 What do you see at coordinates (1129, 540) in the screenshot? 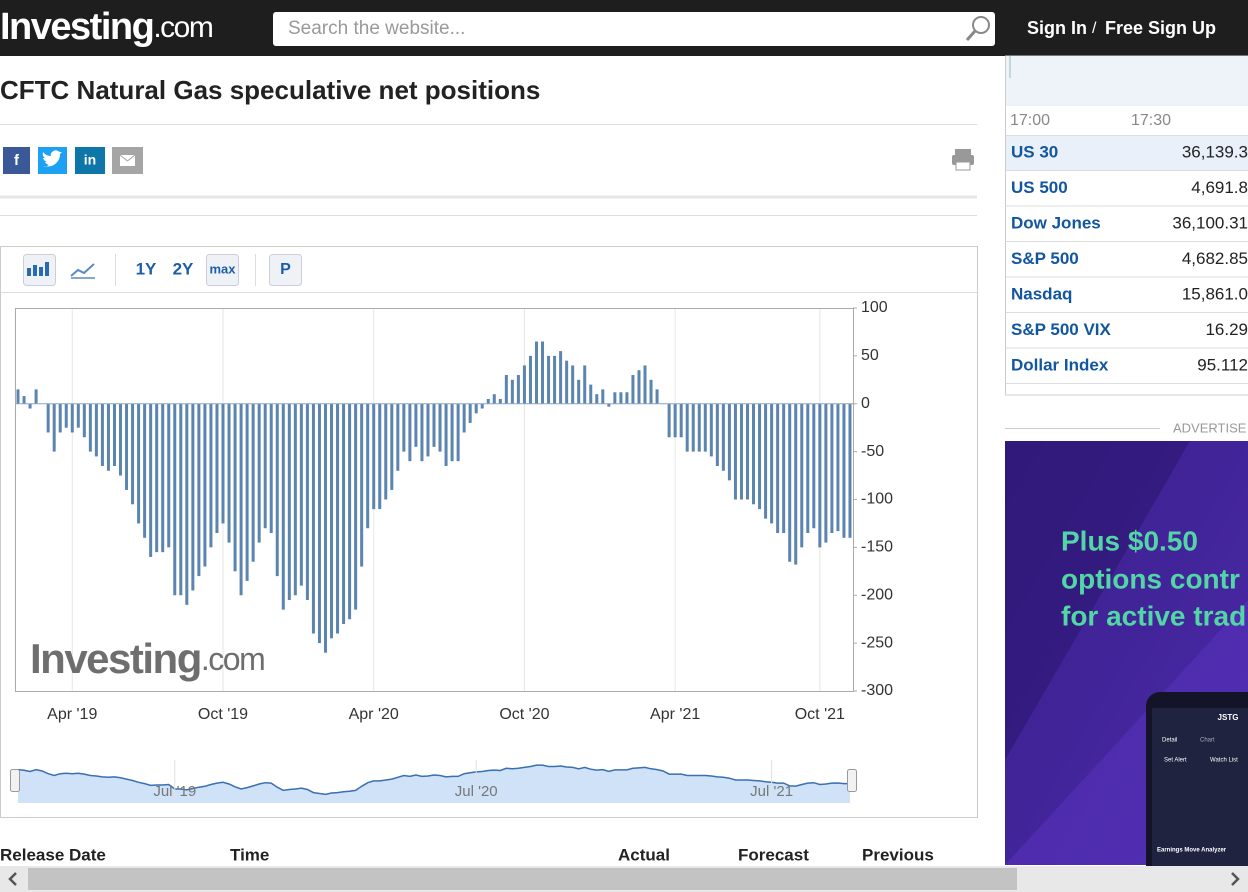
I see `ad-text: Plus $0.50` at bounding box center [1129, 540].